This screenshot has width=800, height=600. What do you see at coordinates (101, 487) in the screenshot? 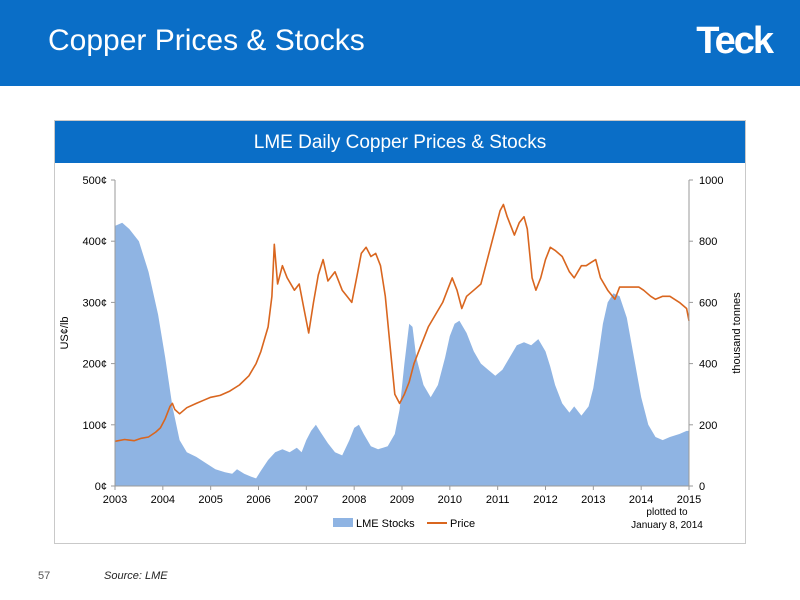
I see `y-left-tick-label: 0¢` at bounding box center [101, 487].